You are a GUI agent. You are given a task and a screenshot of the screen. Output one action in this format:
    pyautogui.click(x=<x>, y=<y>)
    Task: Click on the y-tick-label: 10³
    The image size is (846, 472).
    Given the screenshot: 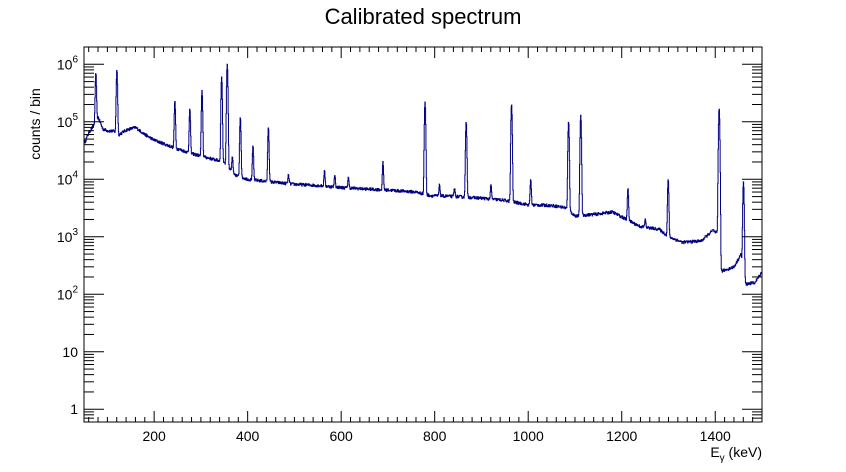 What is the action you would take?
    pyautogui.click(x=68, y=236)
    